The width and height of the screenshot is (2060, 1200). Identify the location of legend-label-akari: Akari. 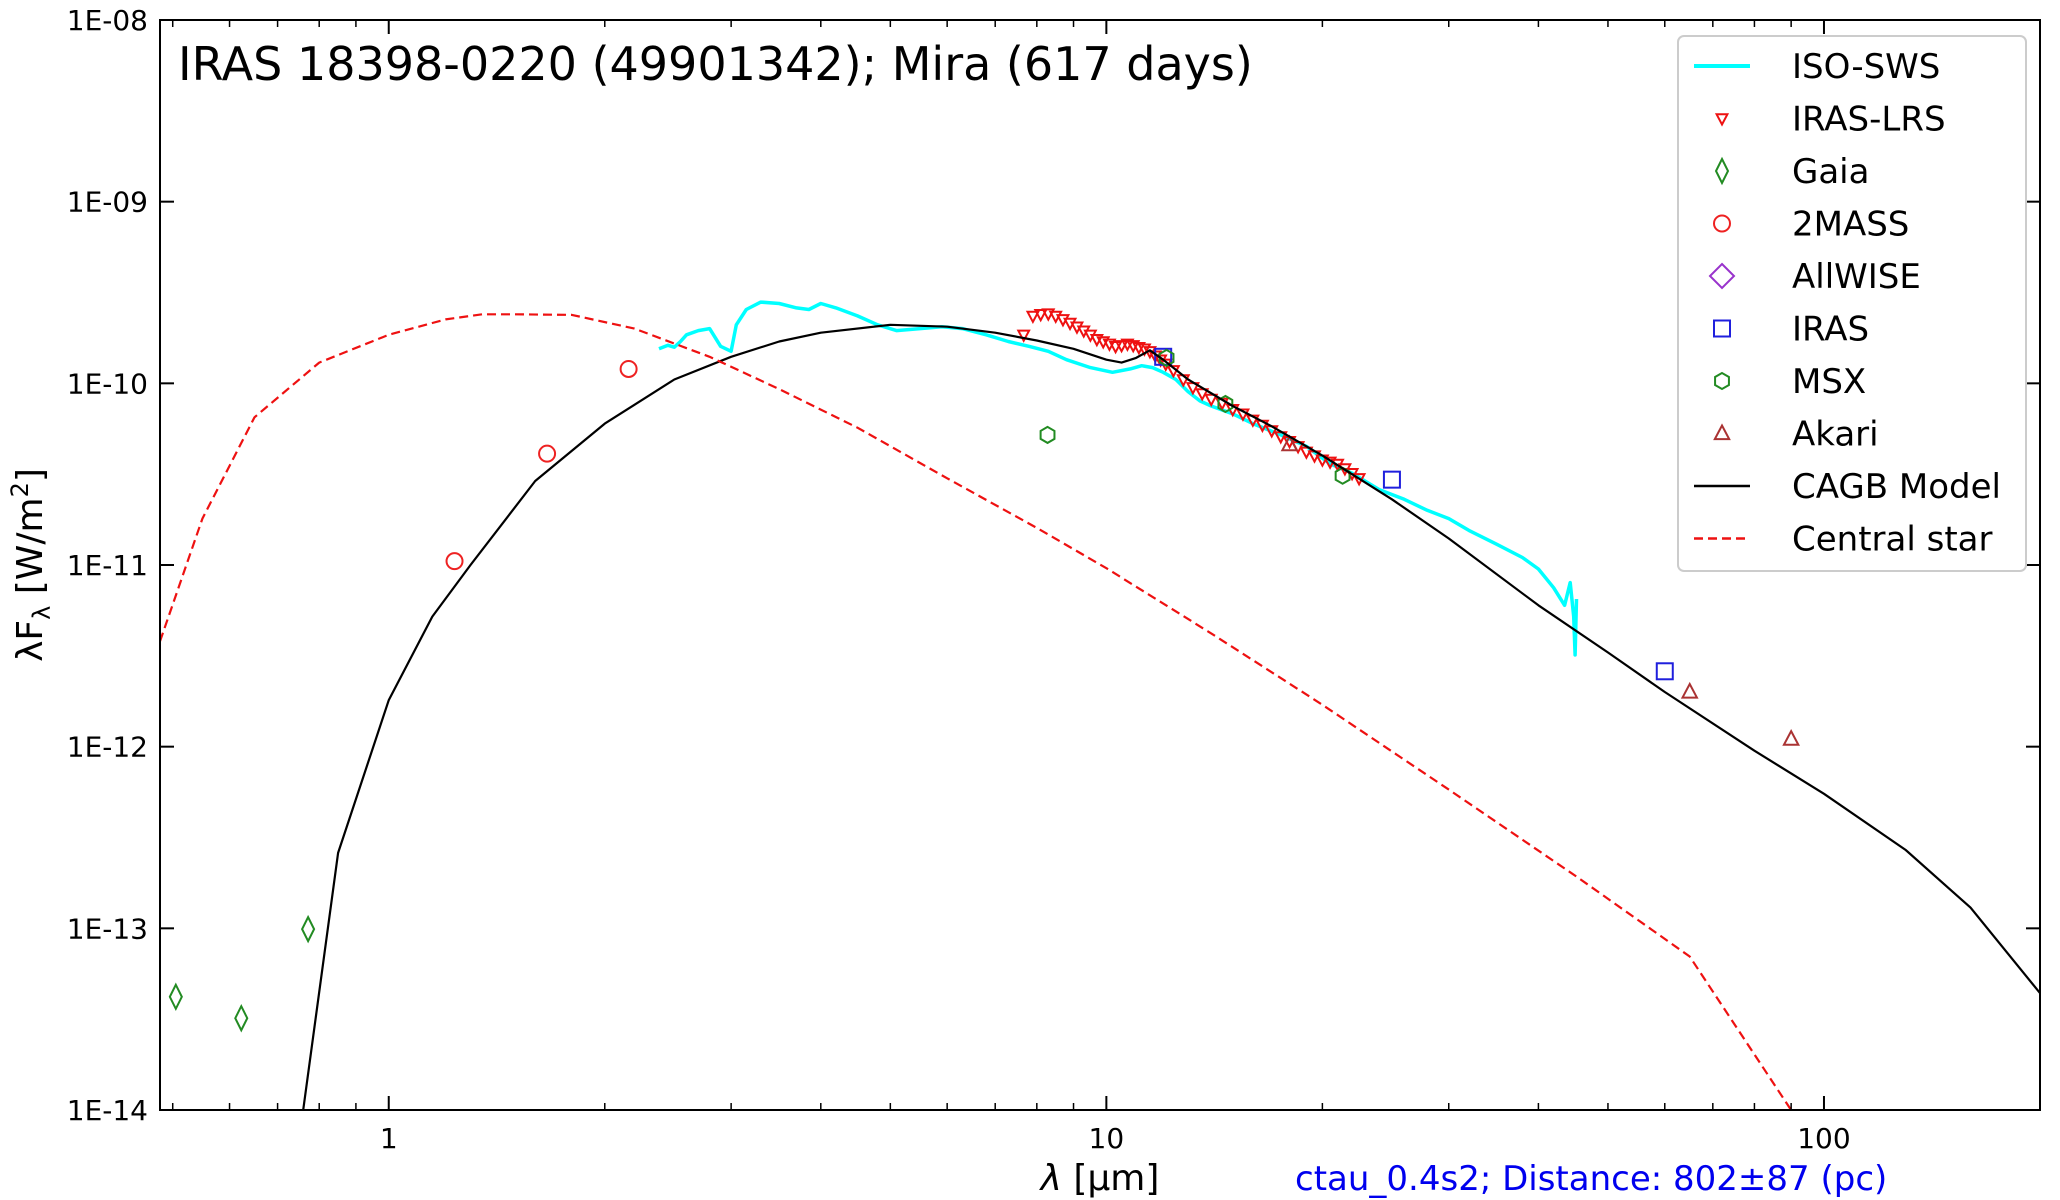
(1835, 435).